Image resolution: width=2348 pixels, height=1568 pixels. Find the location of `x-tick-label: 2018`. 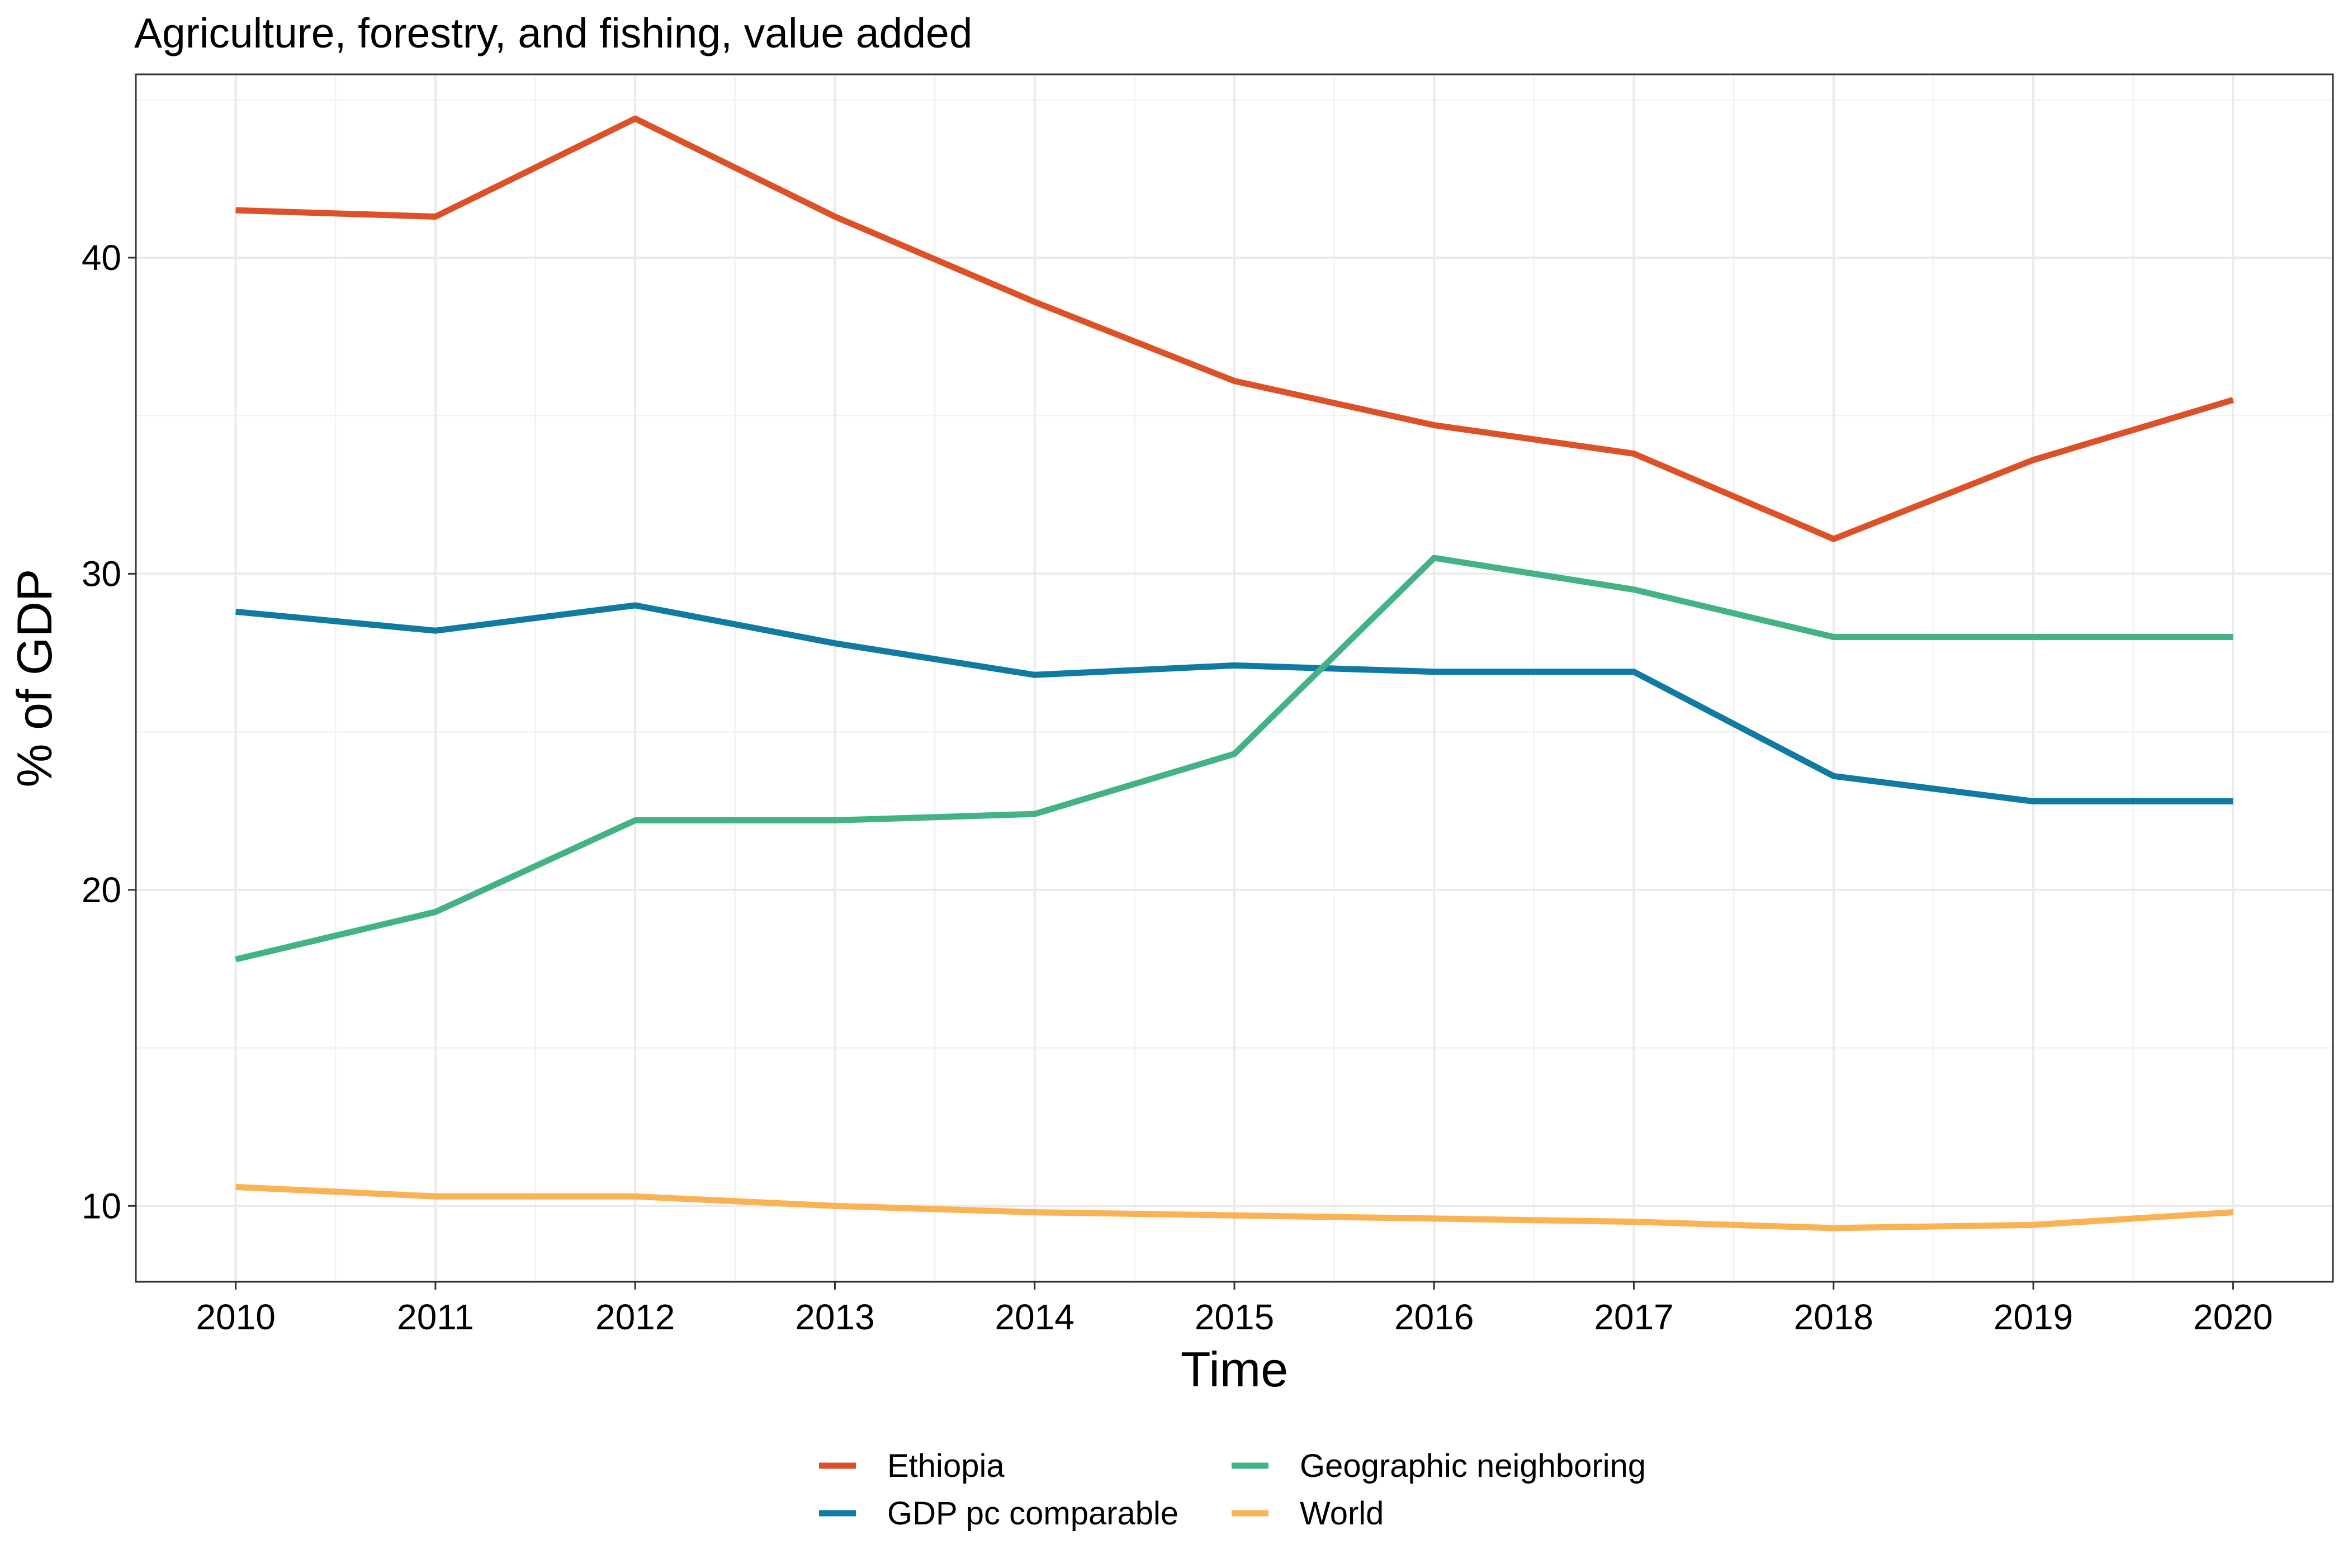

x-tick-label: 2018 is located at coordinates (1833, 1317).